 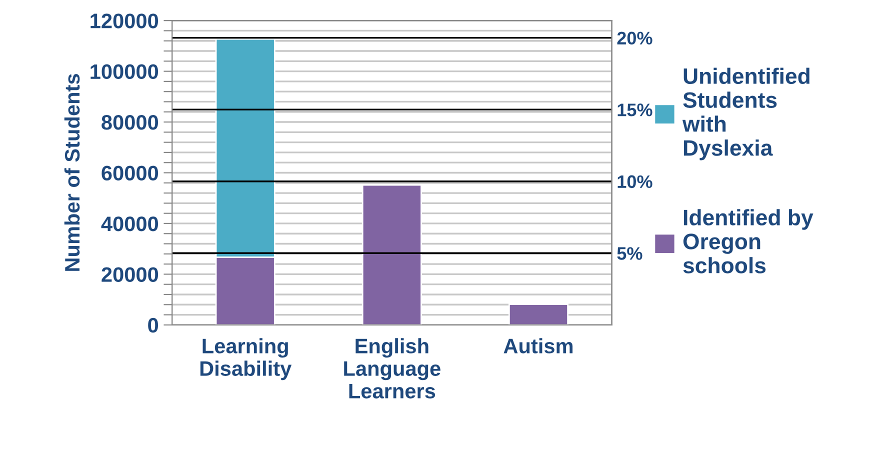 I want to click on y2-tick-label: 5%, so click(x=629, y=253).